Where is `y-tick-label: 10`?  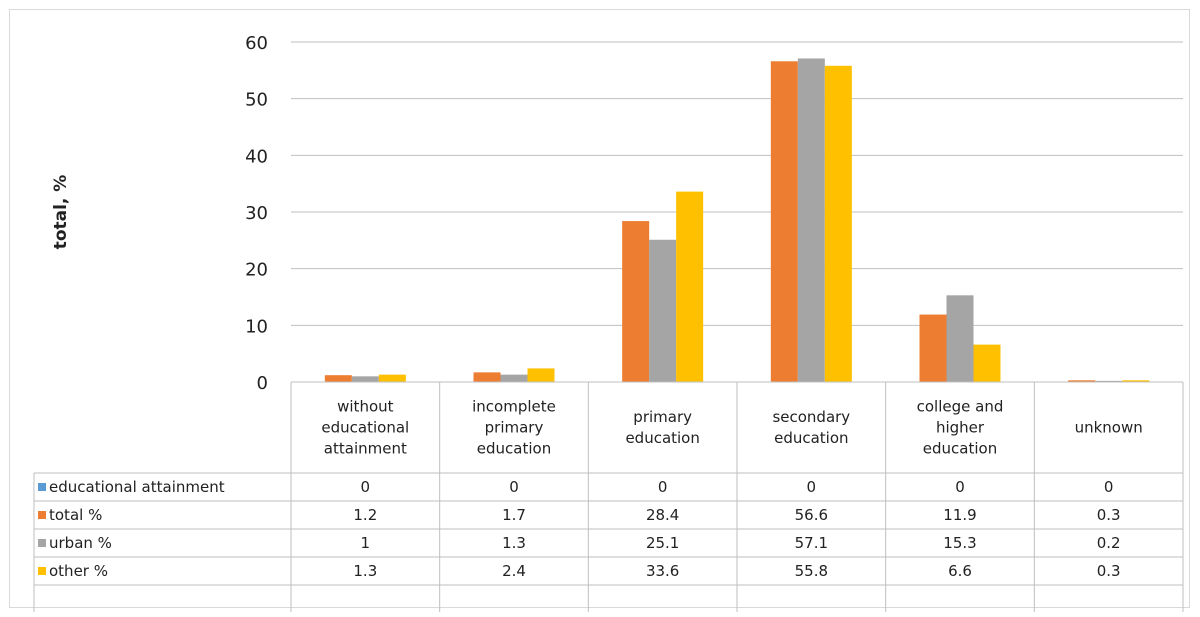
y-tick-label: 10 is located at coordinates (256, 326).